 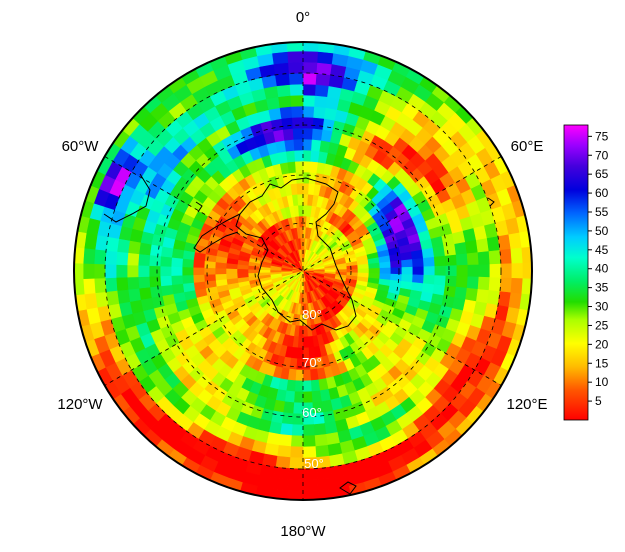 What do you see at coordinates (199, 207) in the screenshot?
I see `south-georgia-coastline` at bounding box center [199, 207].